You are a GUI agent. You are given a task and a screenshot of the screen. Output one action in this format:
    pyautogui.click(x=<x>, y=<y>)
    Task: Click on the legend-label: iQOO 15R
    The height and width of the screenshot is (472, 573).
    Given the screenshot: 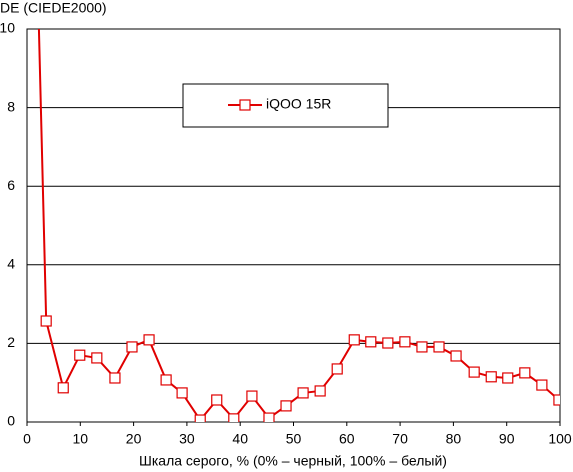 What is the action you would take?
    pyautogui.click(x=298, y=104)
    